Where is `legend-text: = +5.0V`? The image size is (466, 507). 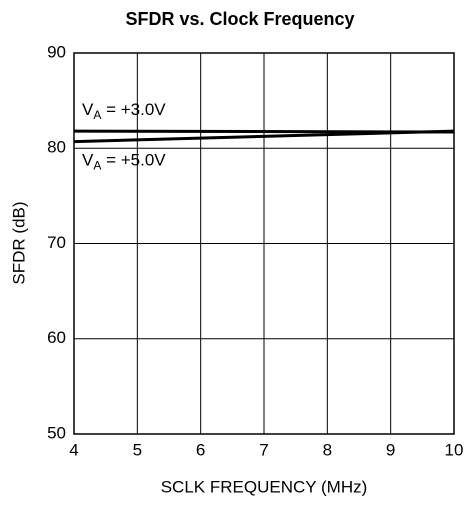
legend-text: = +5.0V is located at coordinates (133, 160).